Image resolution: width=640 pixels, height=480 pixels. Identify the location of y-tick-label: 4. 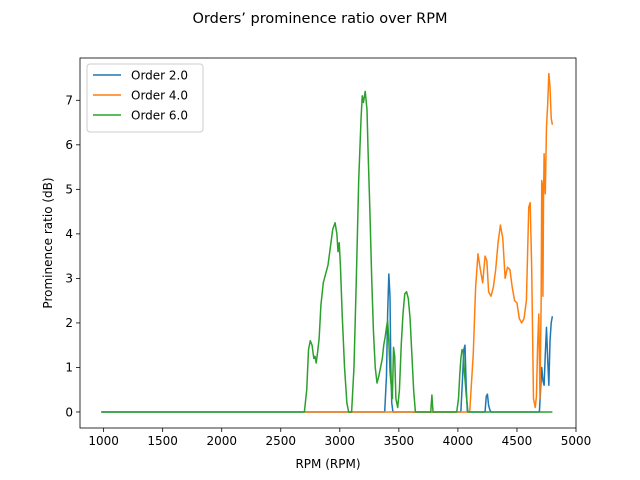
(69, 234).